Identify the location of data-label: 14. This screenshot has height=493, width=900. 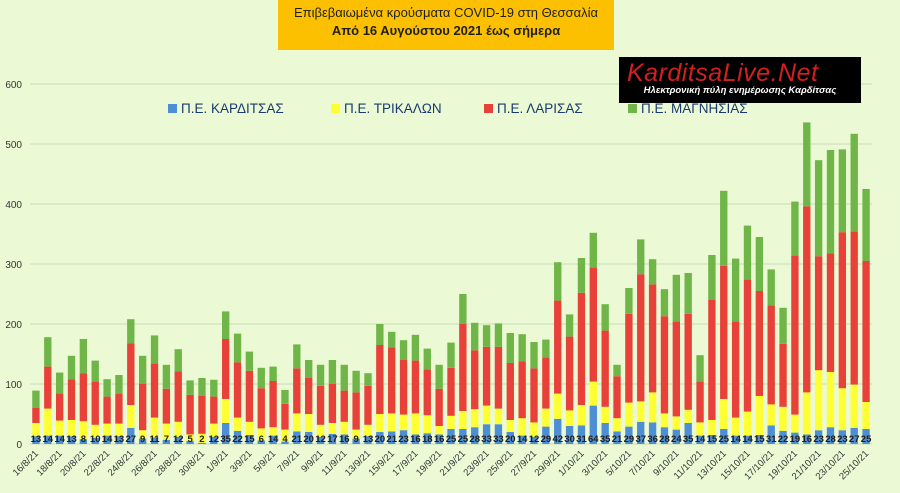
(735, 439).